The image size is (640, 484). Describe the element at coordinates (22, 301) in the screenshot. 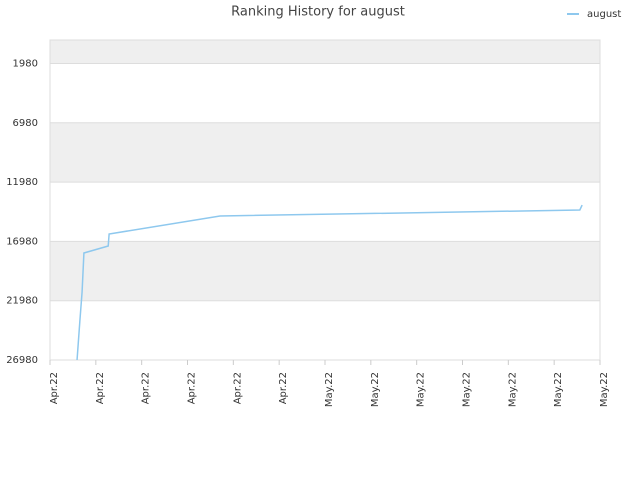

I see `y-tick-label: 21980` at that location.